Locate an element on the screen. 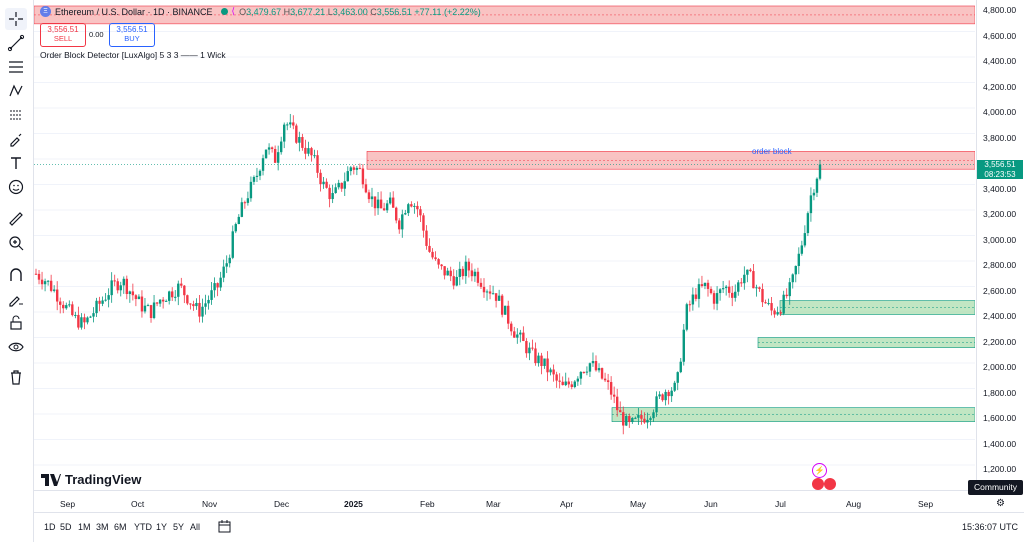 The width and height of the screenshot is (1024, 543). time-tick-label: Sep is located at coordinates (926, 504).